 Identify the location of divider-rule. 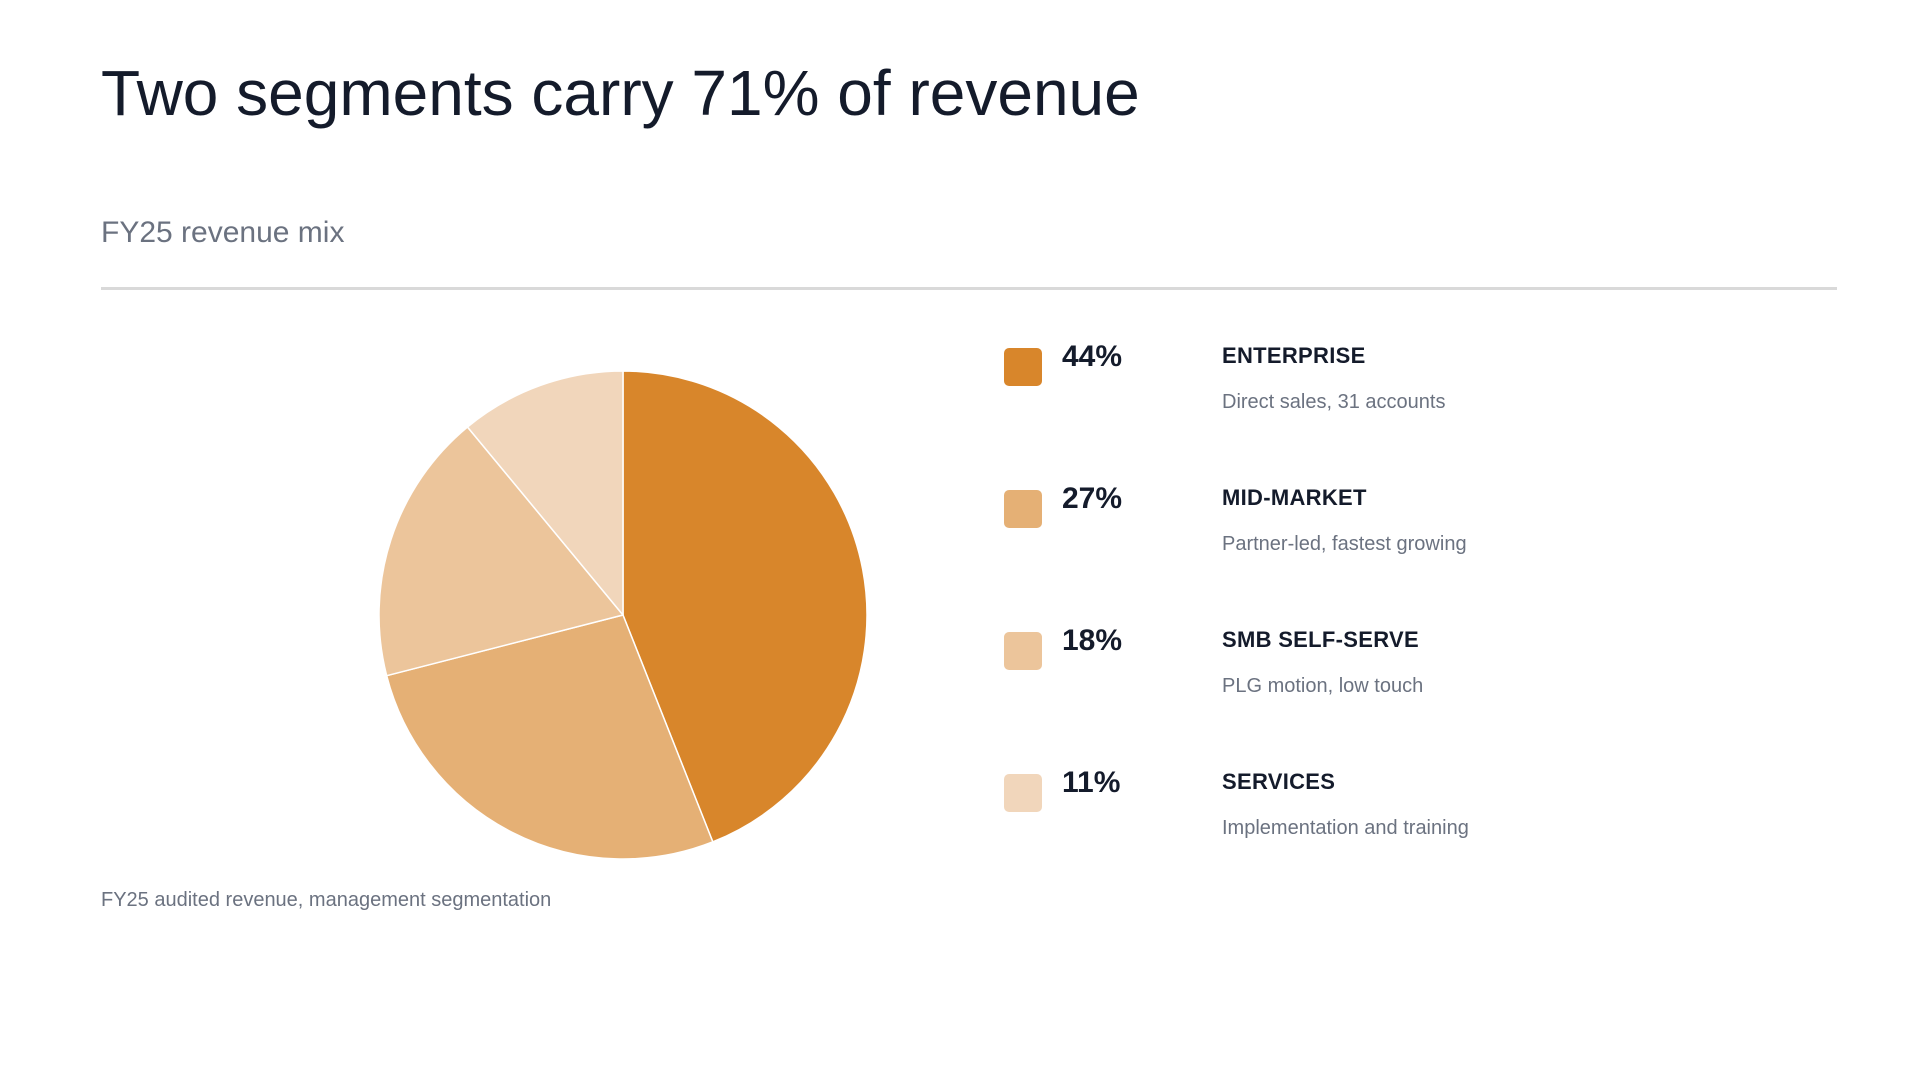
(969, 288).